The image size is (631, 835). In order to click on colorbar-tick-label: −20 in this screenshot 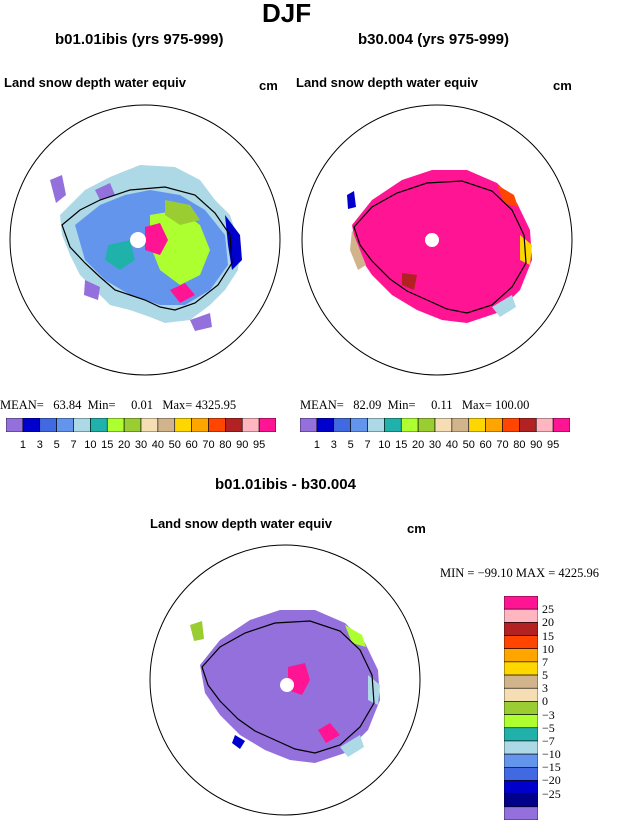, I will do `click(551, 780)`.